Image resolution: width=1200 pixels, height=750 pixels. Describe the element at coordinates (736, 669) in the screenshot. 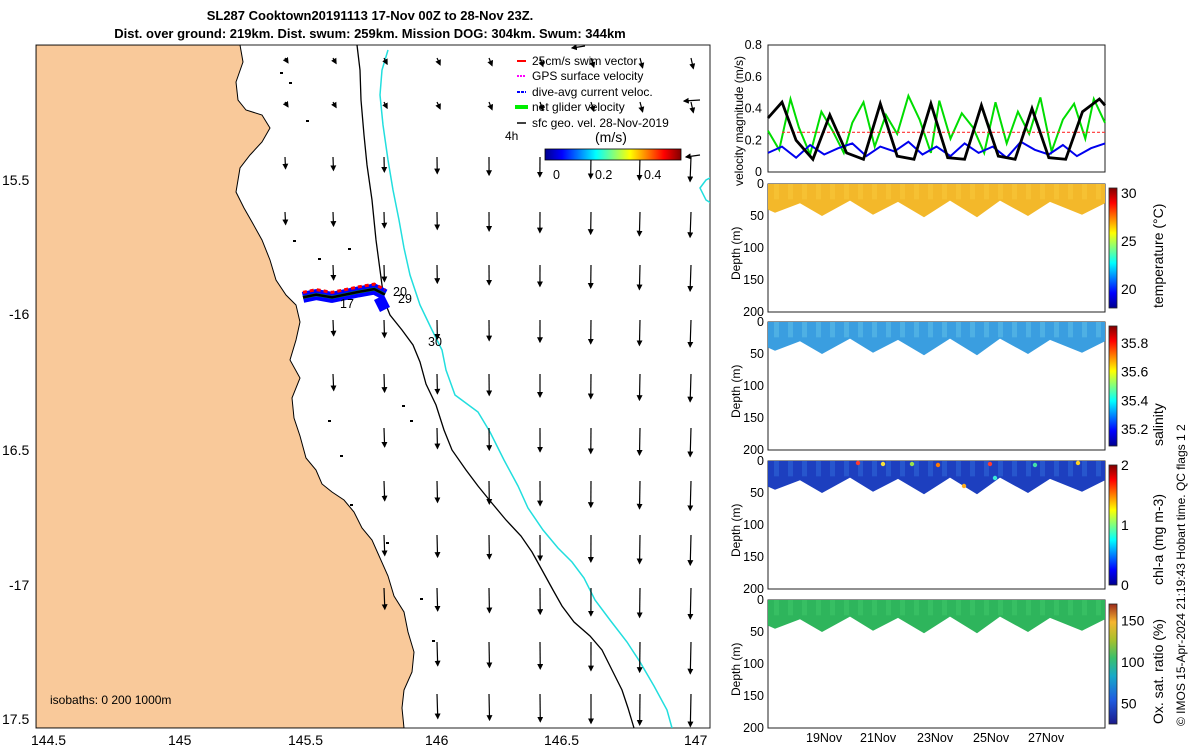

I see `oxygen-ylabel: Depth (m)` at that location.